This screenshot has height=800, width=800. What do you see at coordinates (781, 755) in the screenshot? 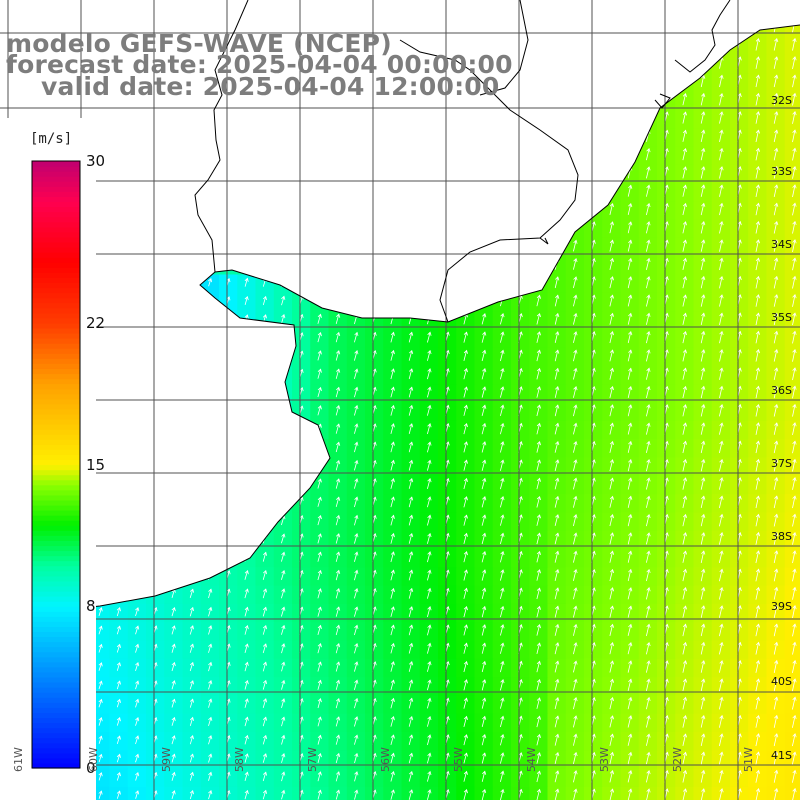
I see `latitude-label: 41S` at bounding box center [781, 755].